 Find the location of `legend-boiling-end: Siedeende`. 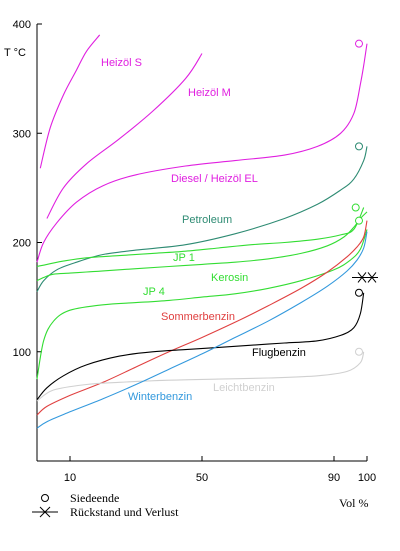

legend-boiling-end: Siedeende is located at coordinates (94, 498).